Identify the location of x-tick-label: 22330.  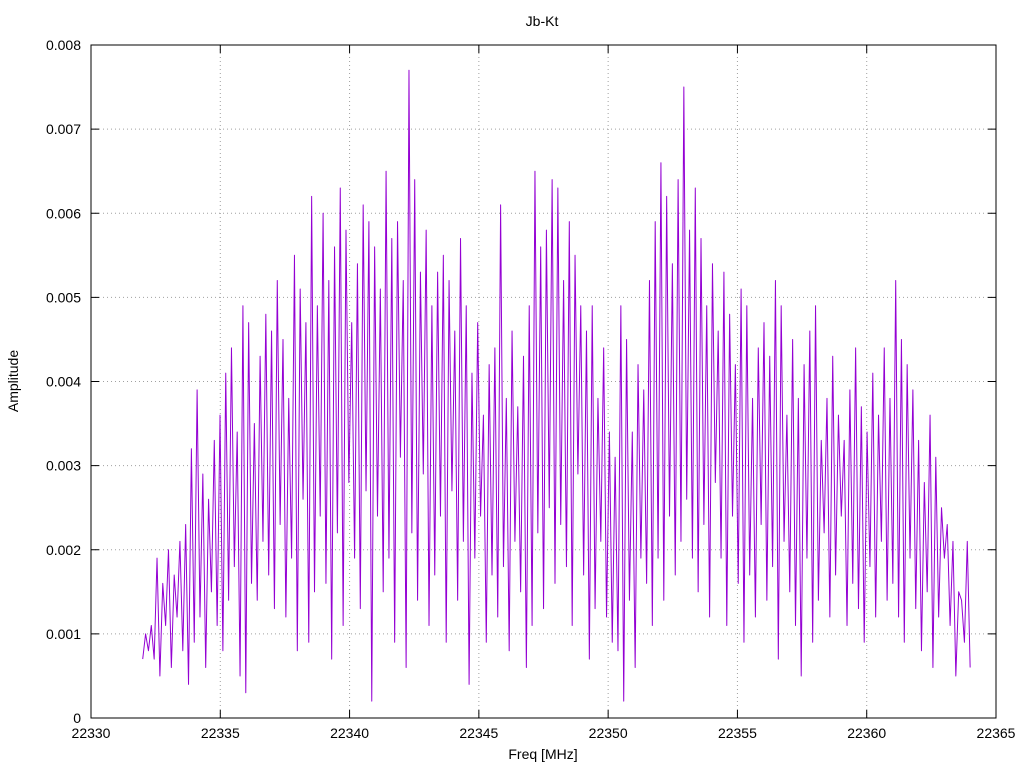
(91, 733).